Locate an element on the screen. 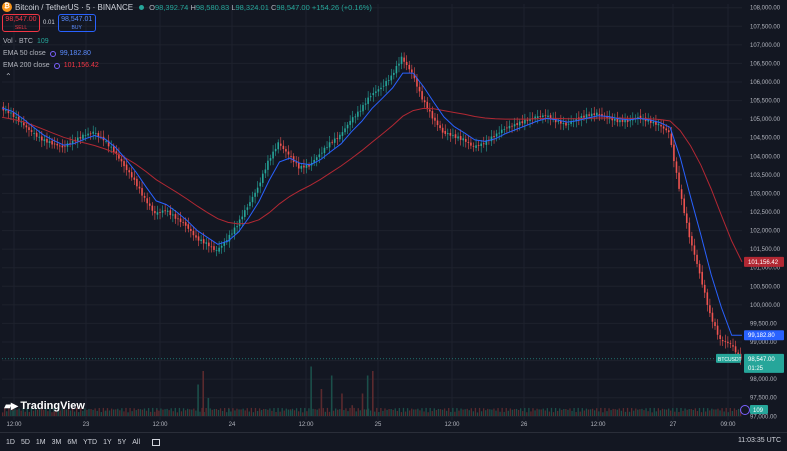 This screenshot has height=451, width=787. calendar-icon is located at coordinates (156, 442).